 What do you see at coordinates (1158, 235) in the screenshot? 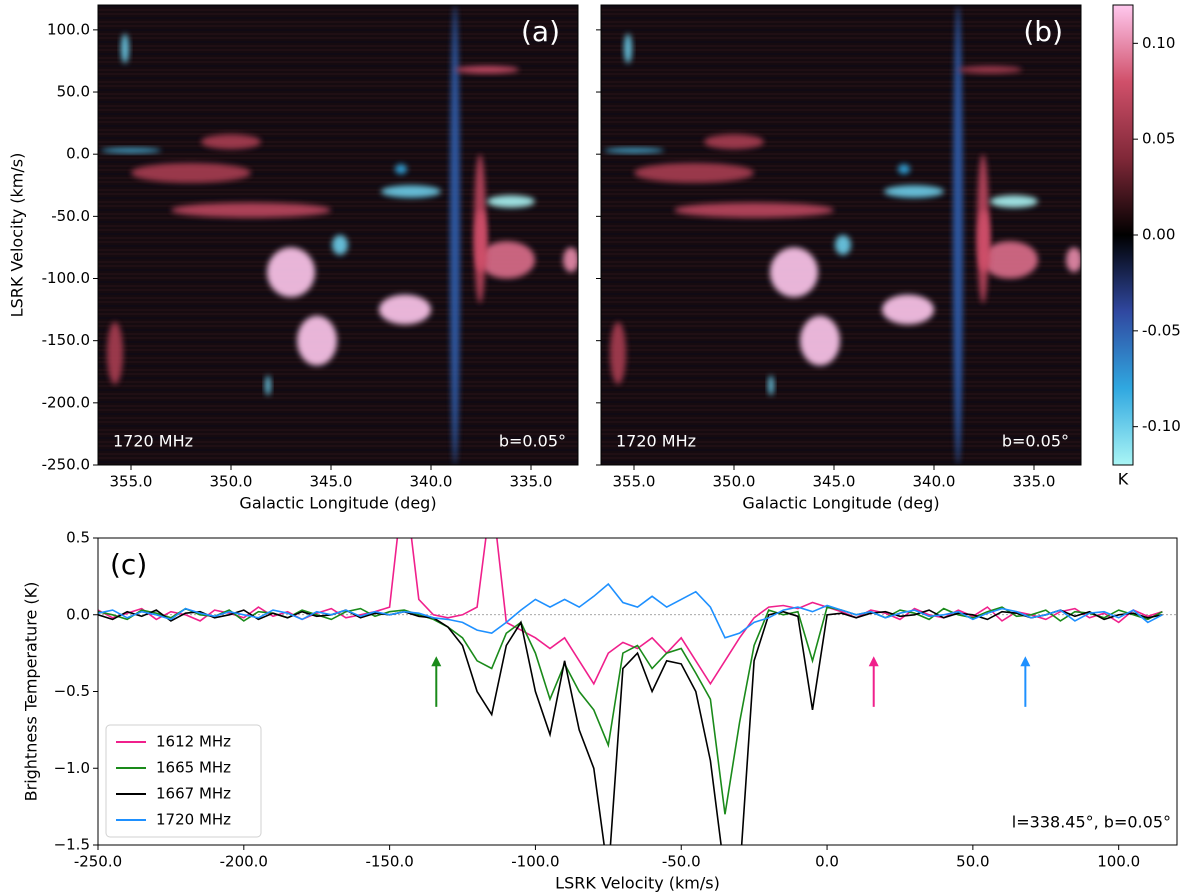
I see `colorbar-tick-label: 0.00` at bounding box center [1158, 235].